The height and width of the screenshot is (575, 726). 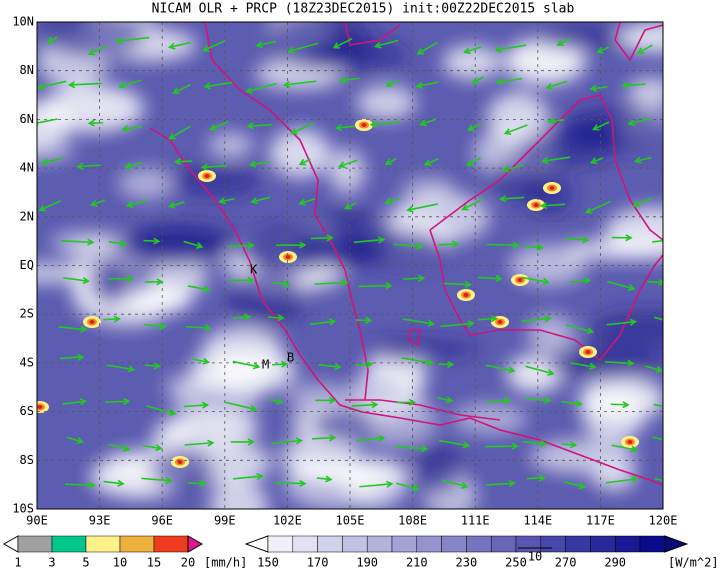 I want to click on lat-label: 10S, so click(x=23, y=509).